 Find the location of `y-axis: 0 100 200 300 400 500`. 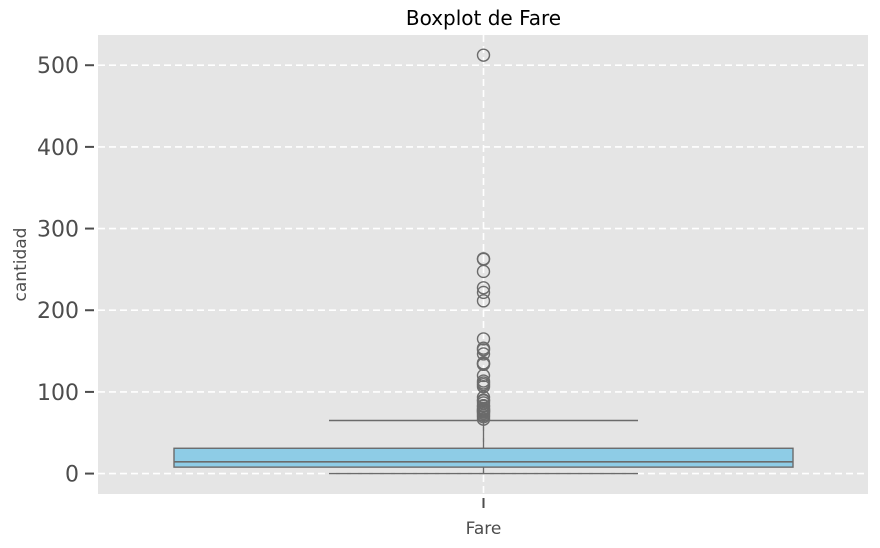

y-axis: 0 100 200 300 400 500 is located at coordinates (65, 271).